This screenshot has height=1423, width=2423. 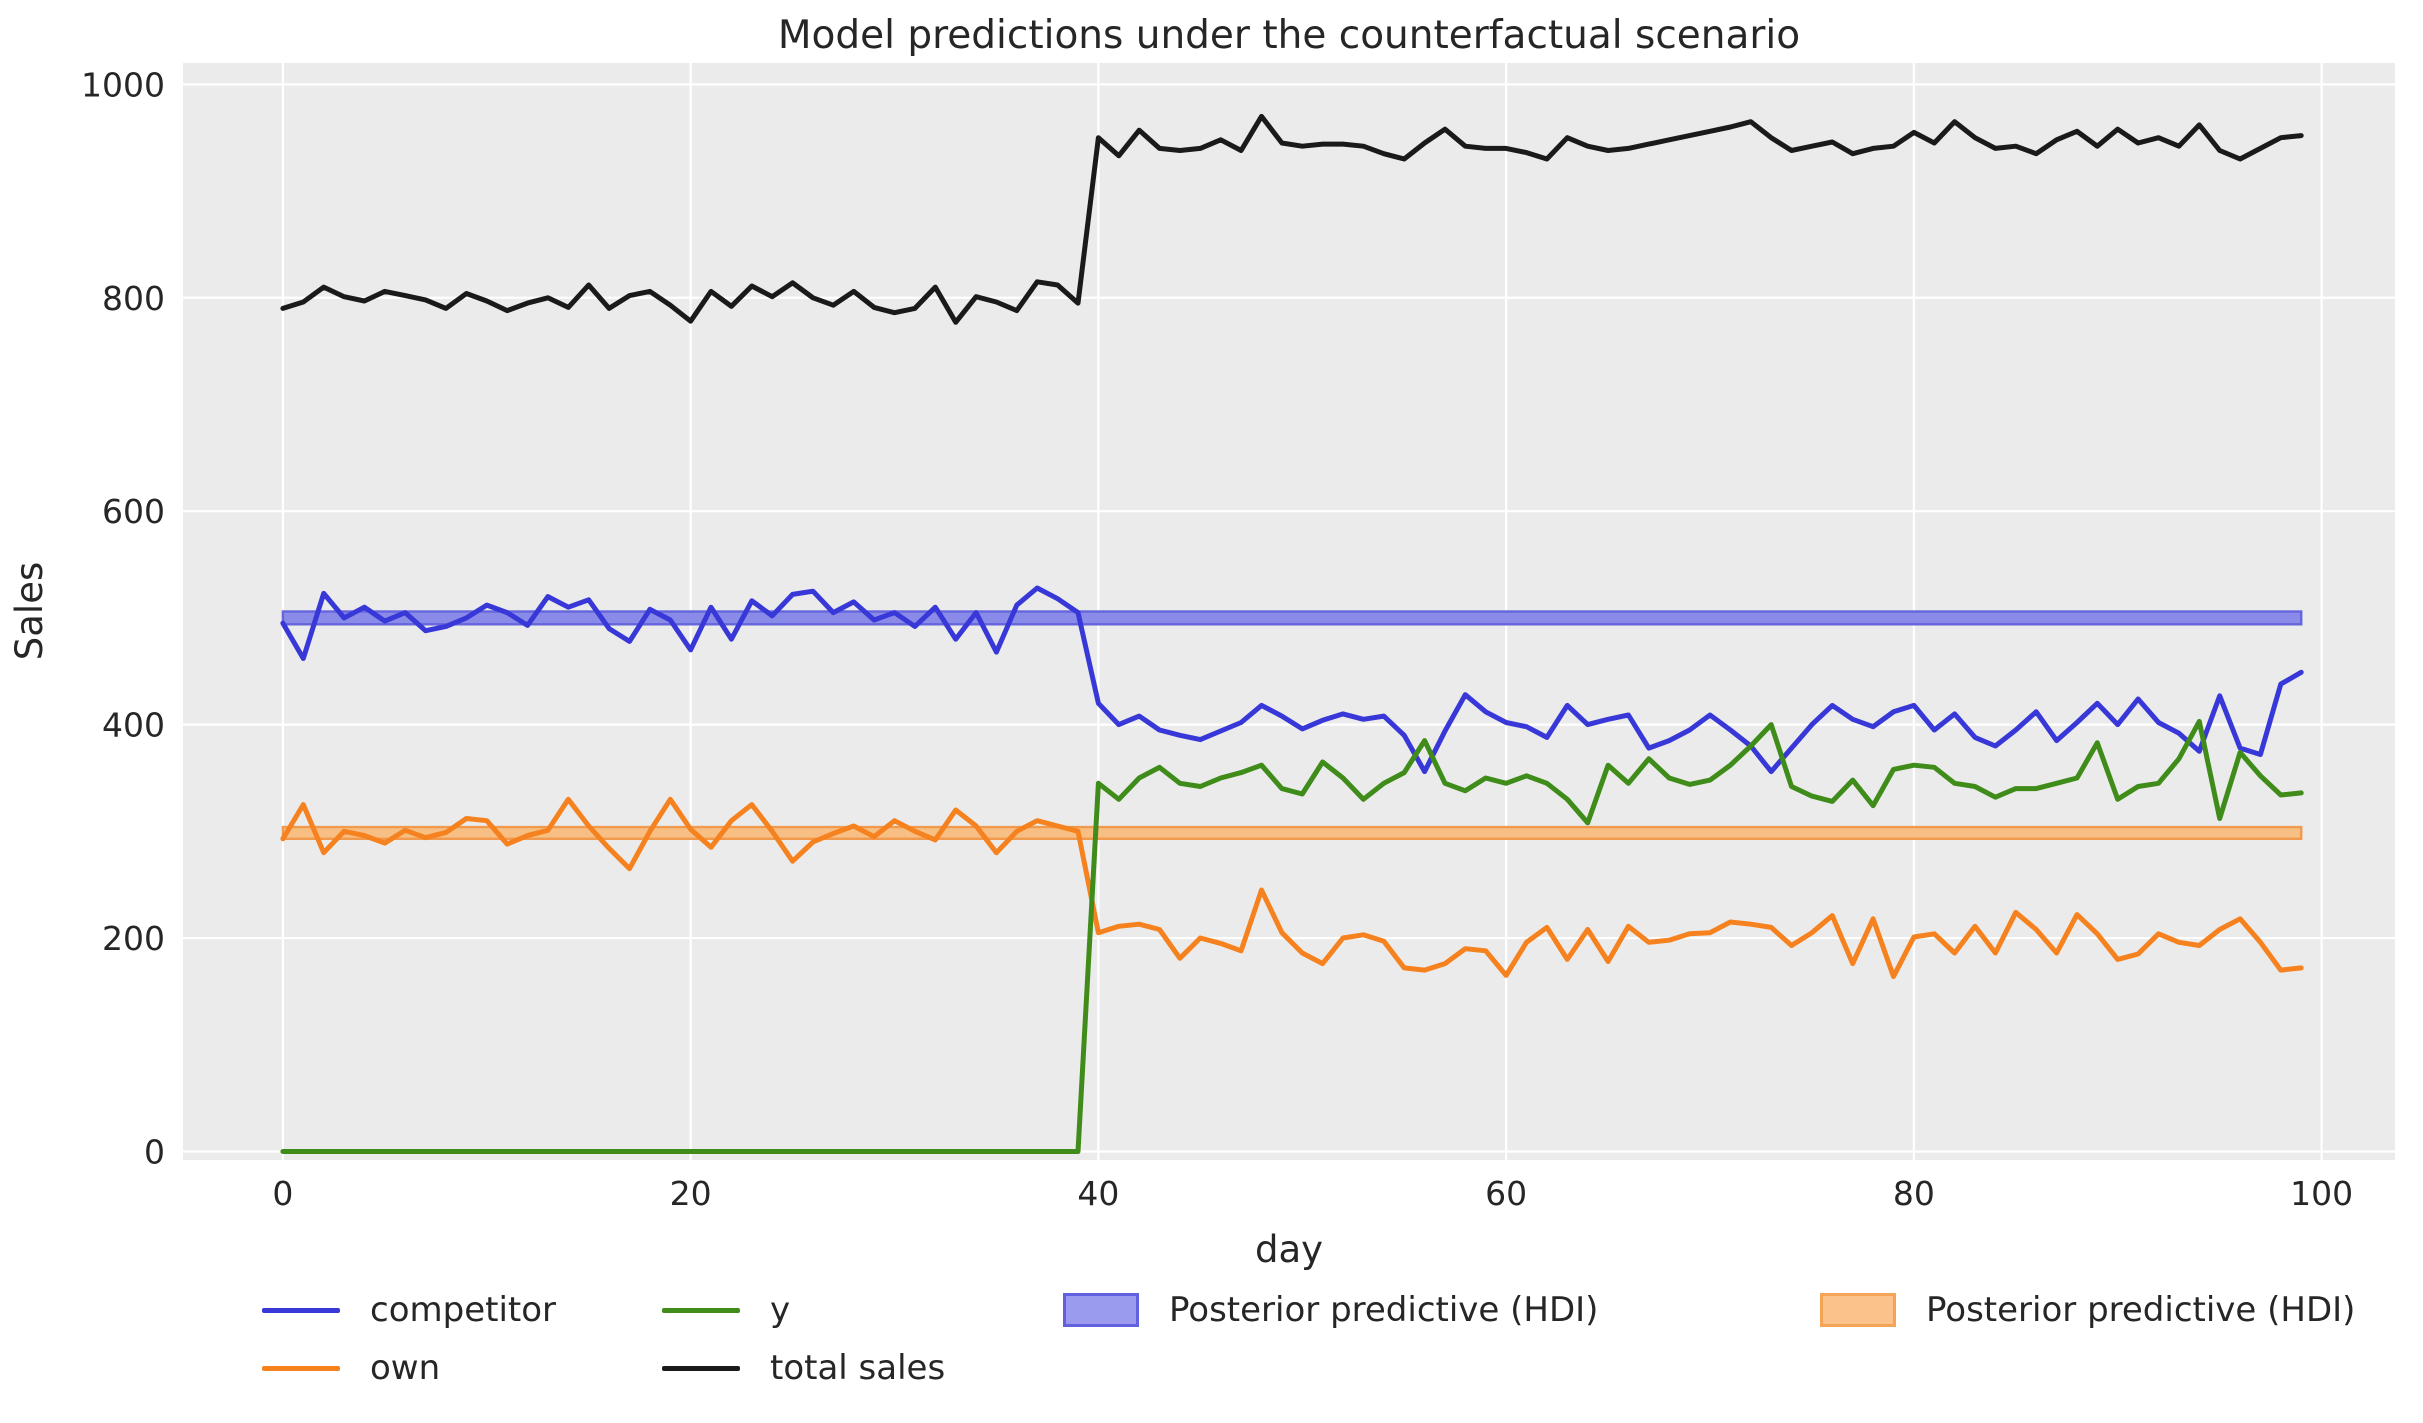 What do you see at coordinates (1292, 618) in the screenshot?
I see `hdi-band-competitor` at bounding box center [1292, 618].